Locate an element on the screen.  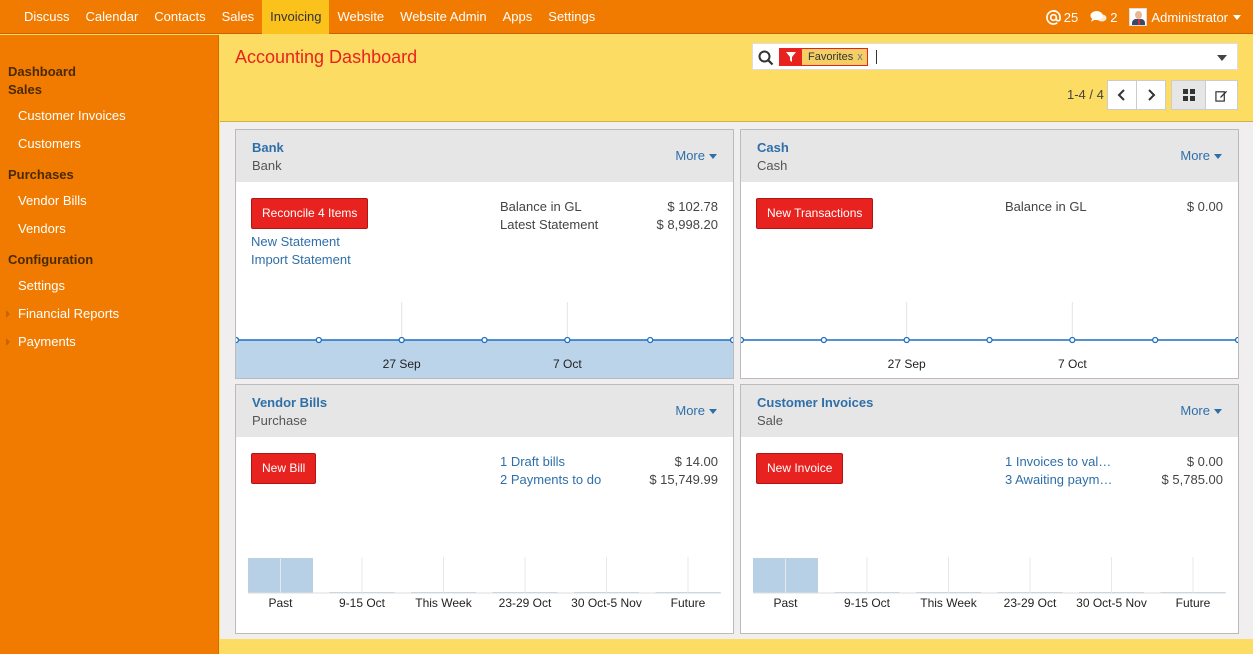
sidebar-item-vendors: Vendors is located at coordinates (42, 228).